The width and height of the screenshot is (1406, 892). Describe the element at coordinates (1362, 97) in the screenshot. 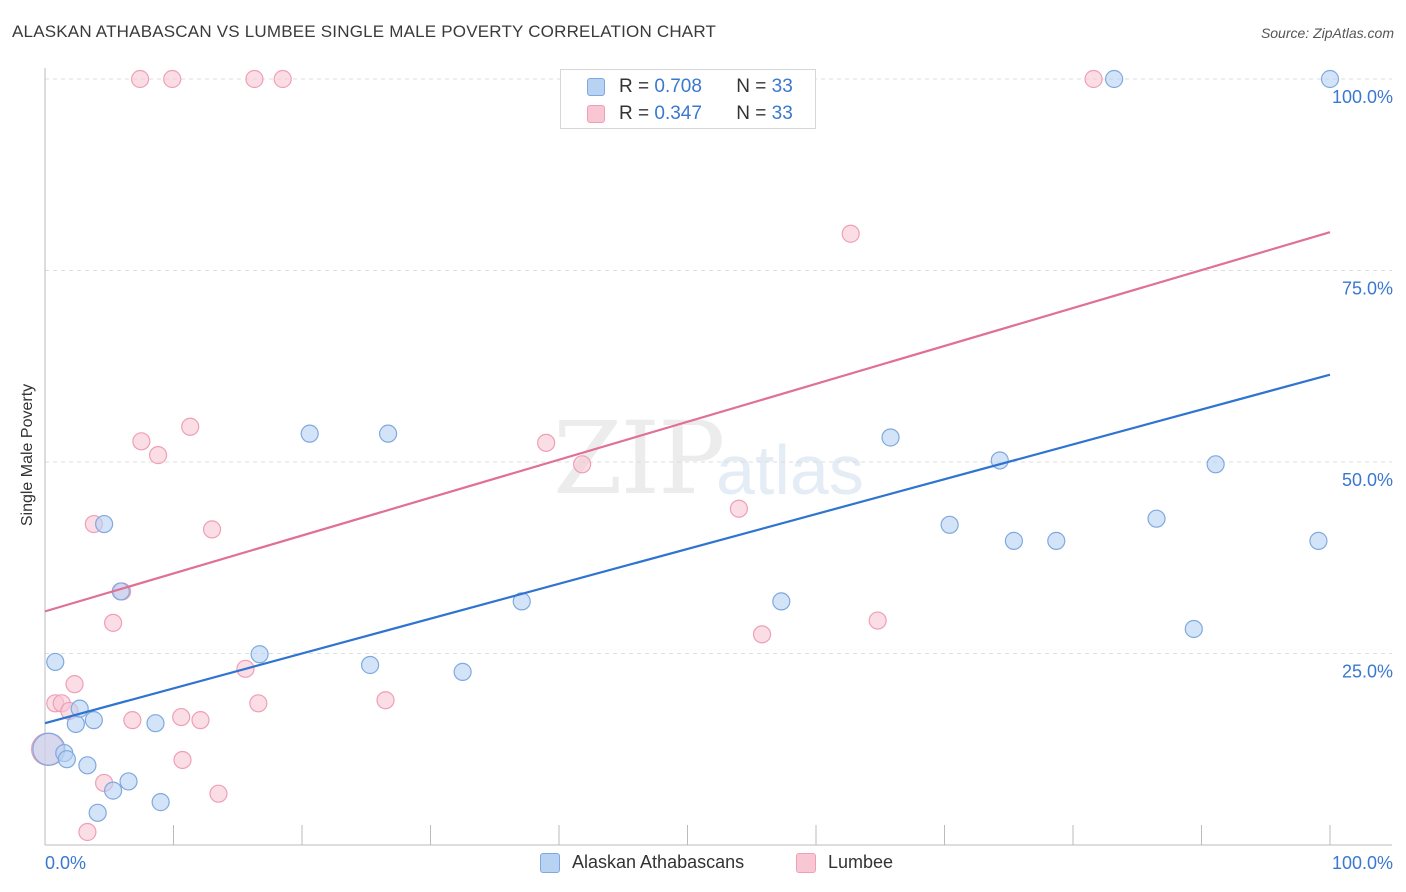

I see `y-tick-label: 100.0%` at that location.